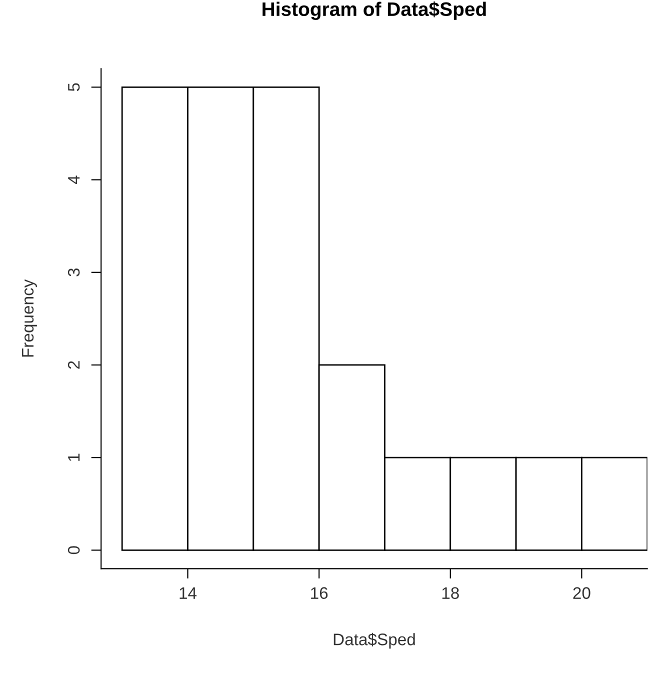 This screenshot has height=673, width=648. What do you see at coordinates (74, 550) in the screenshot?
I see `y-tick-label: 0` at bounding box center [74, 550].